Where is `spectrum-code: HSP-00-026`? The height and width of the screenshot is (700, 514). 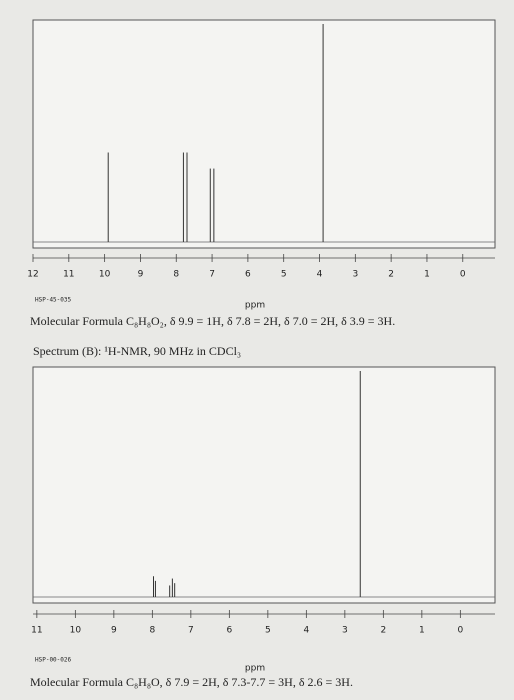
spectrum-code: HSP-00-026 is located at coordinates (53, 660).